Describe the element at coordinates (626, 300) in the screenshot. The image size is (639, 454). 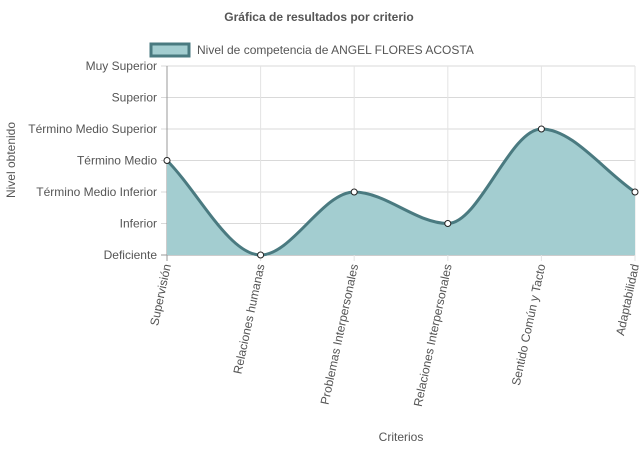
I see `x-tick-label: Adaptabilidad` at that location.